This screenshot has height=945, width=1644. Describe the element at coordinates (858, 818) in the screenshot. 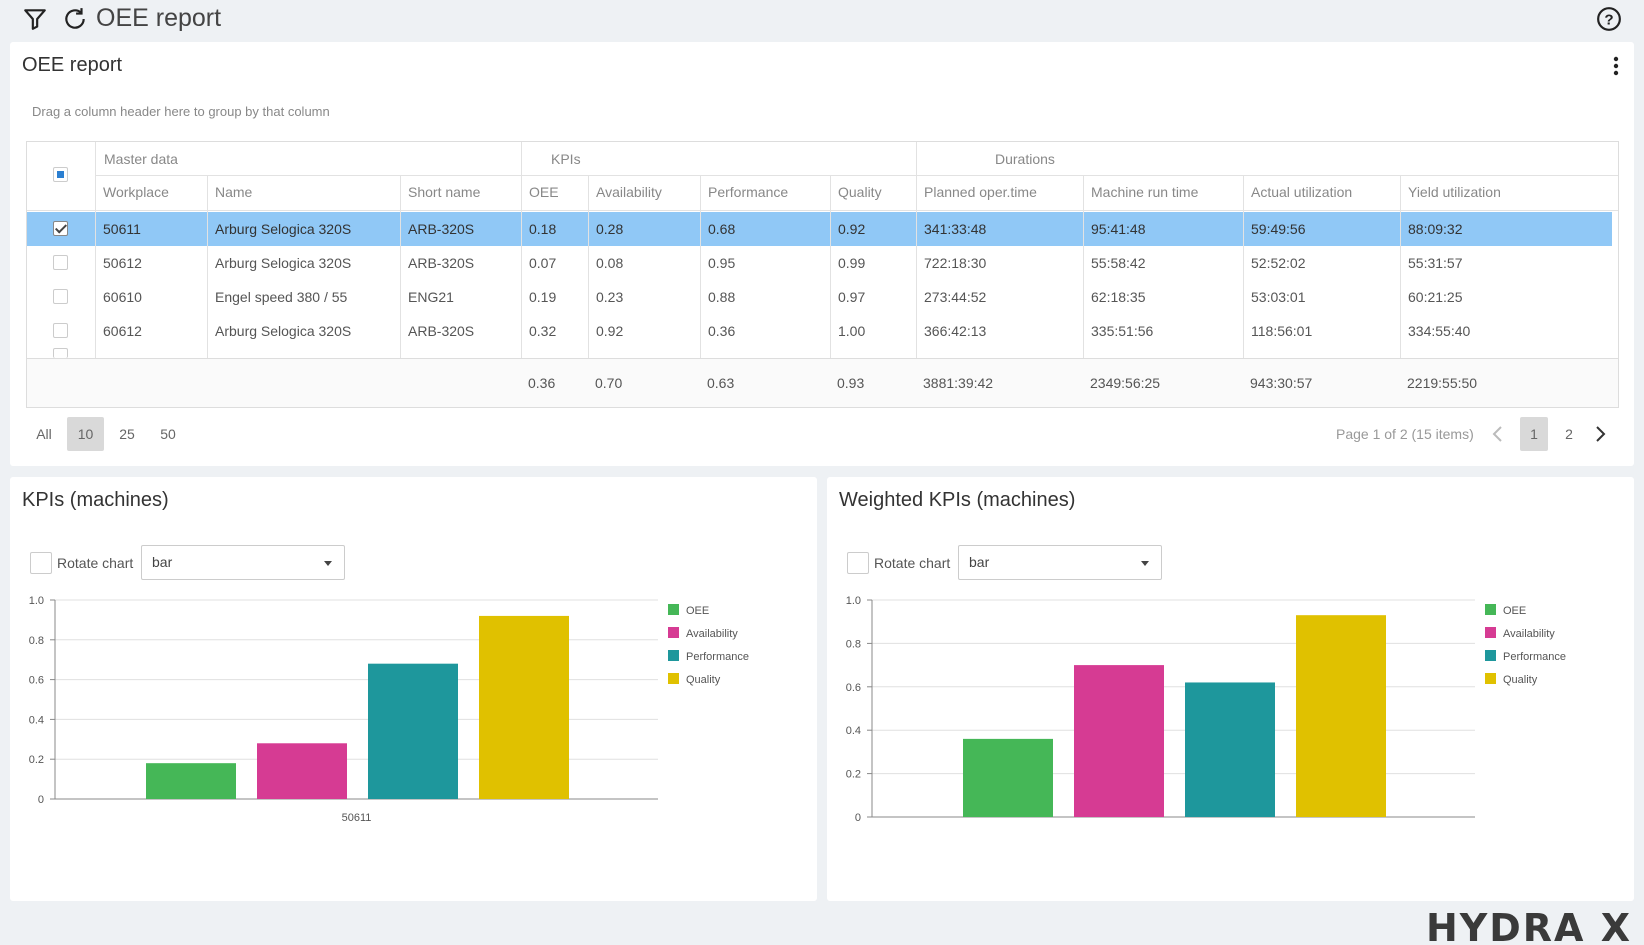

I see `y-tick-label: 0` at that location.